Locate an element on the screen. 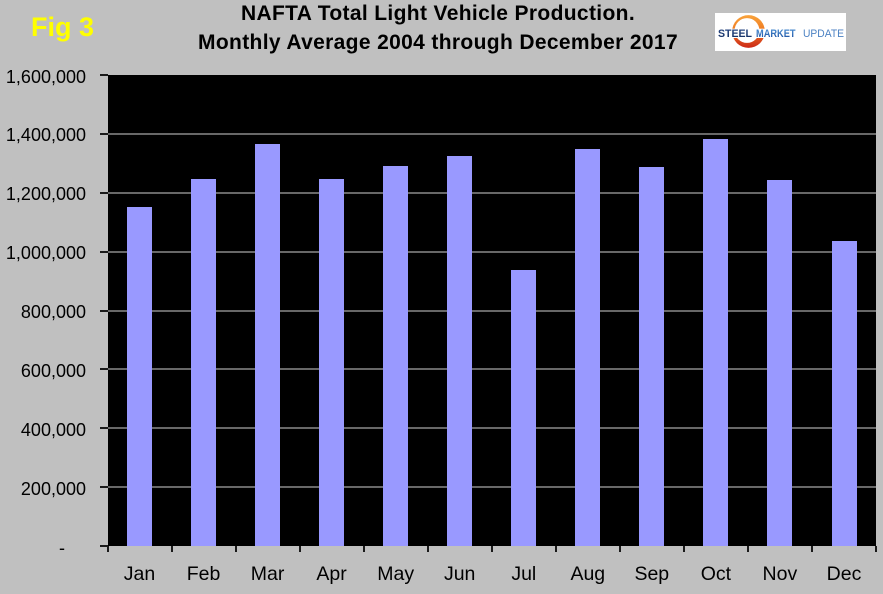  svg-text: UPDATE is located at coordinates (823, 34).